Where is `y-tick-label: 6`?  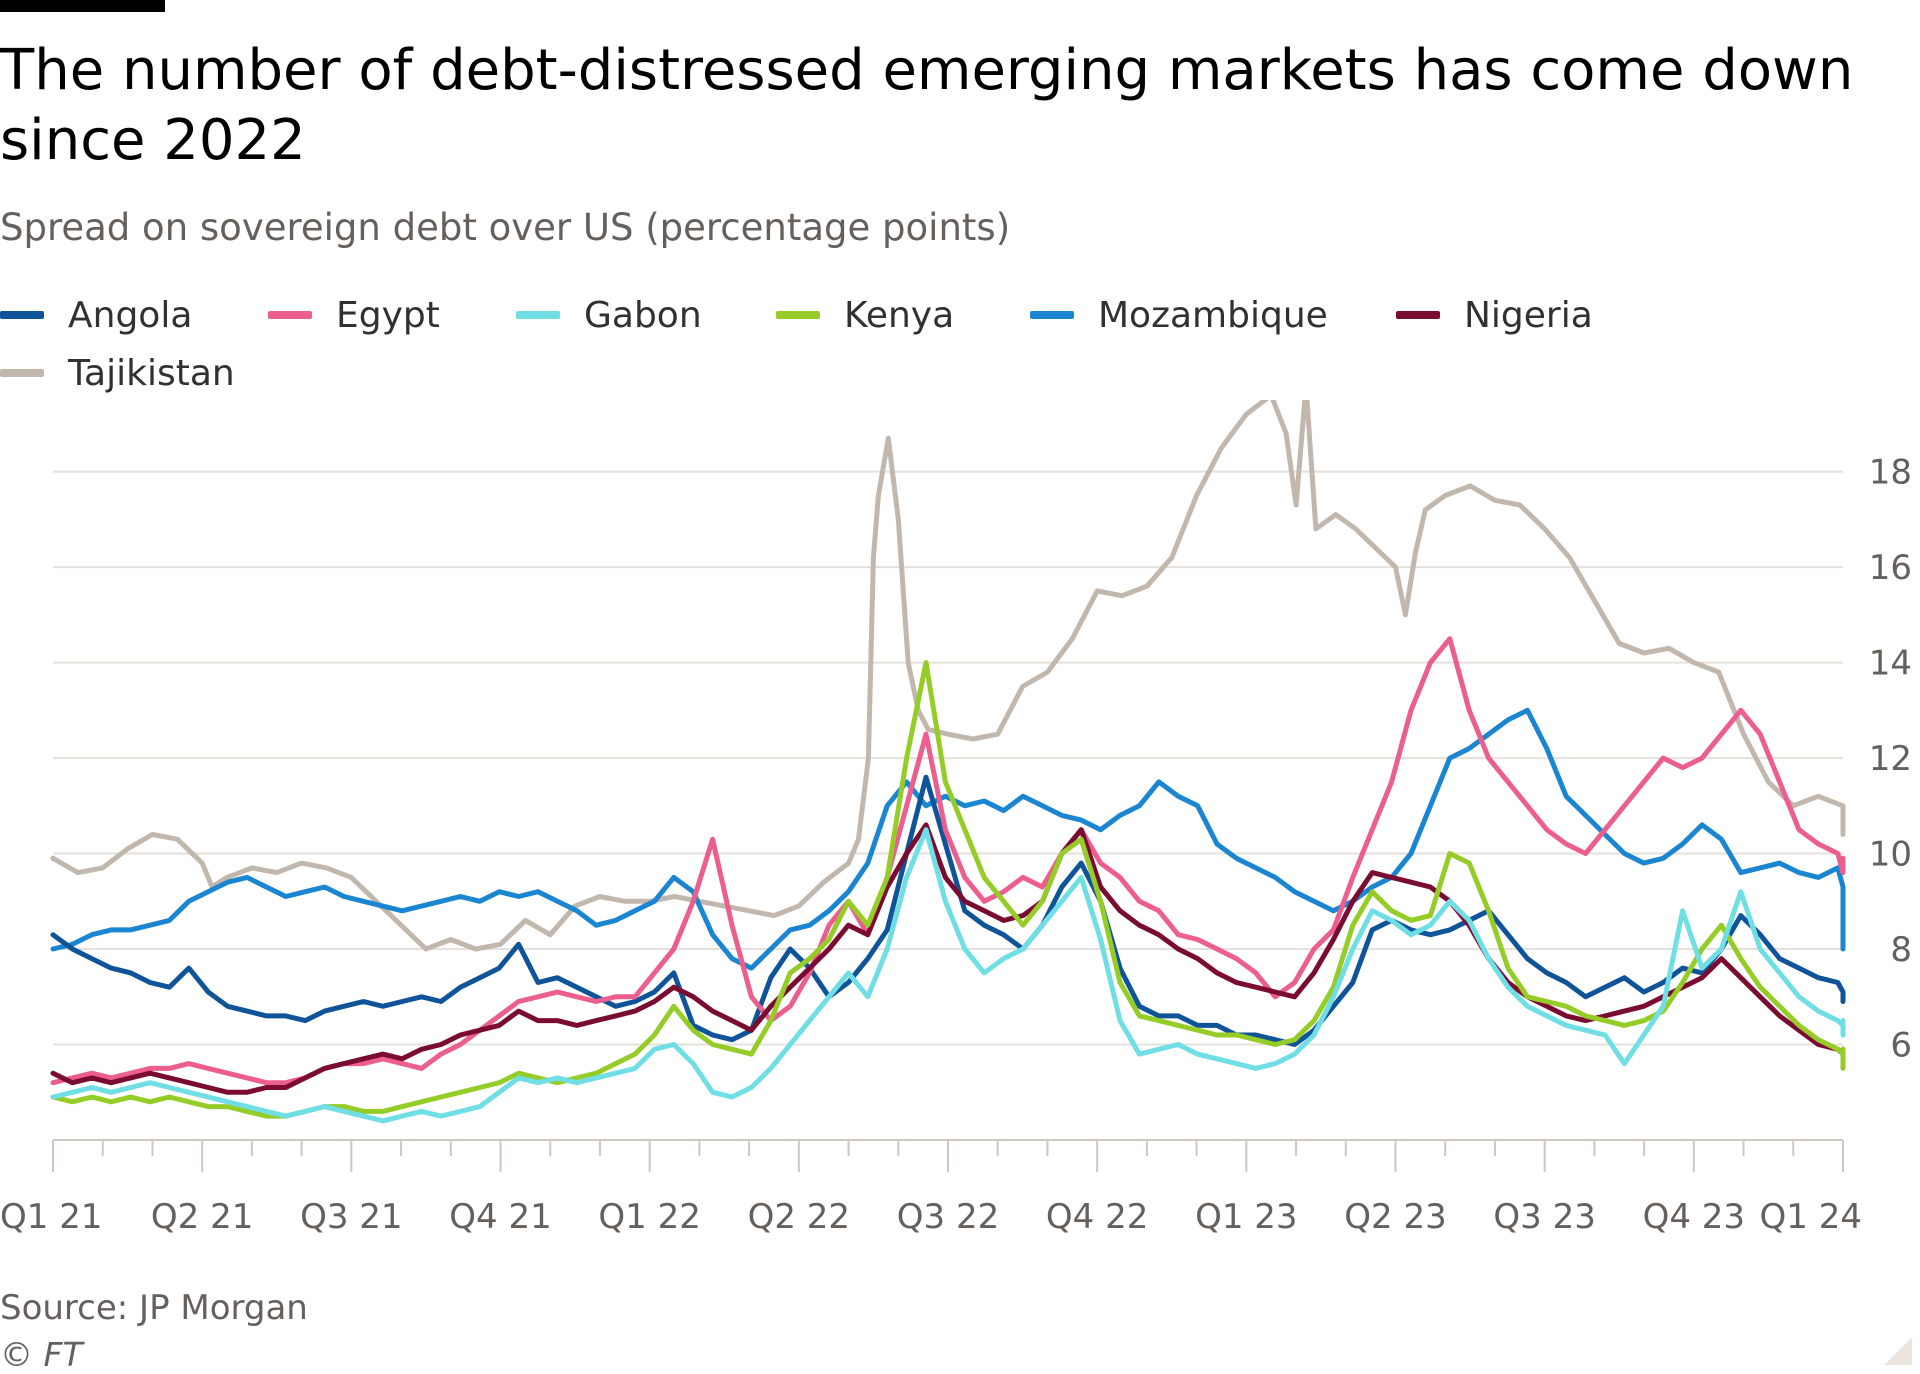
y-tick-label: 6 is located at coordinates (1901, 1046).